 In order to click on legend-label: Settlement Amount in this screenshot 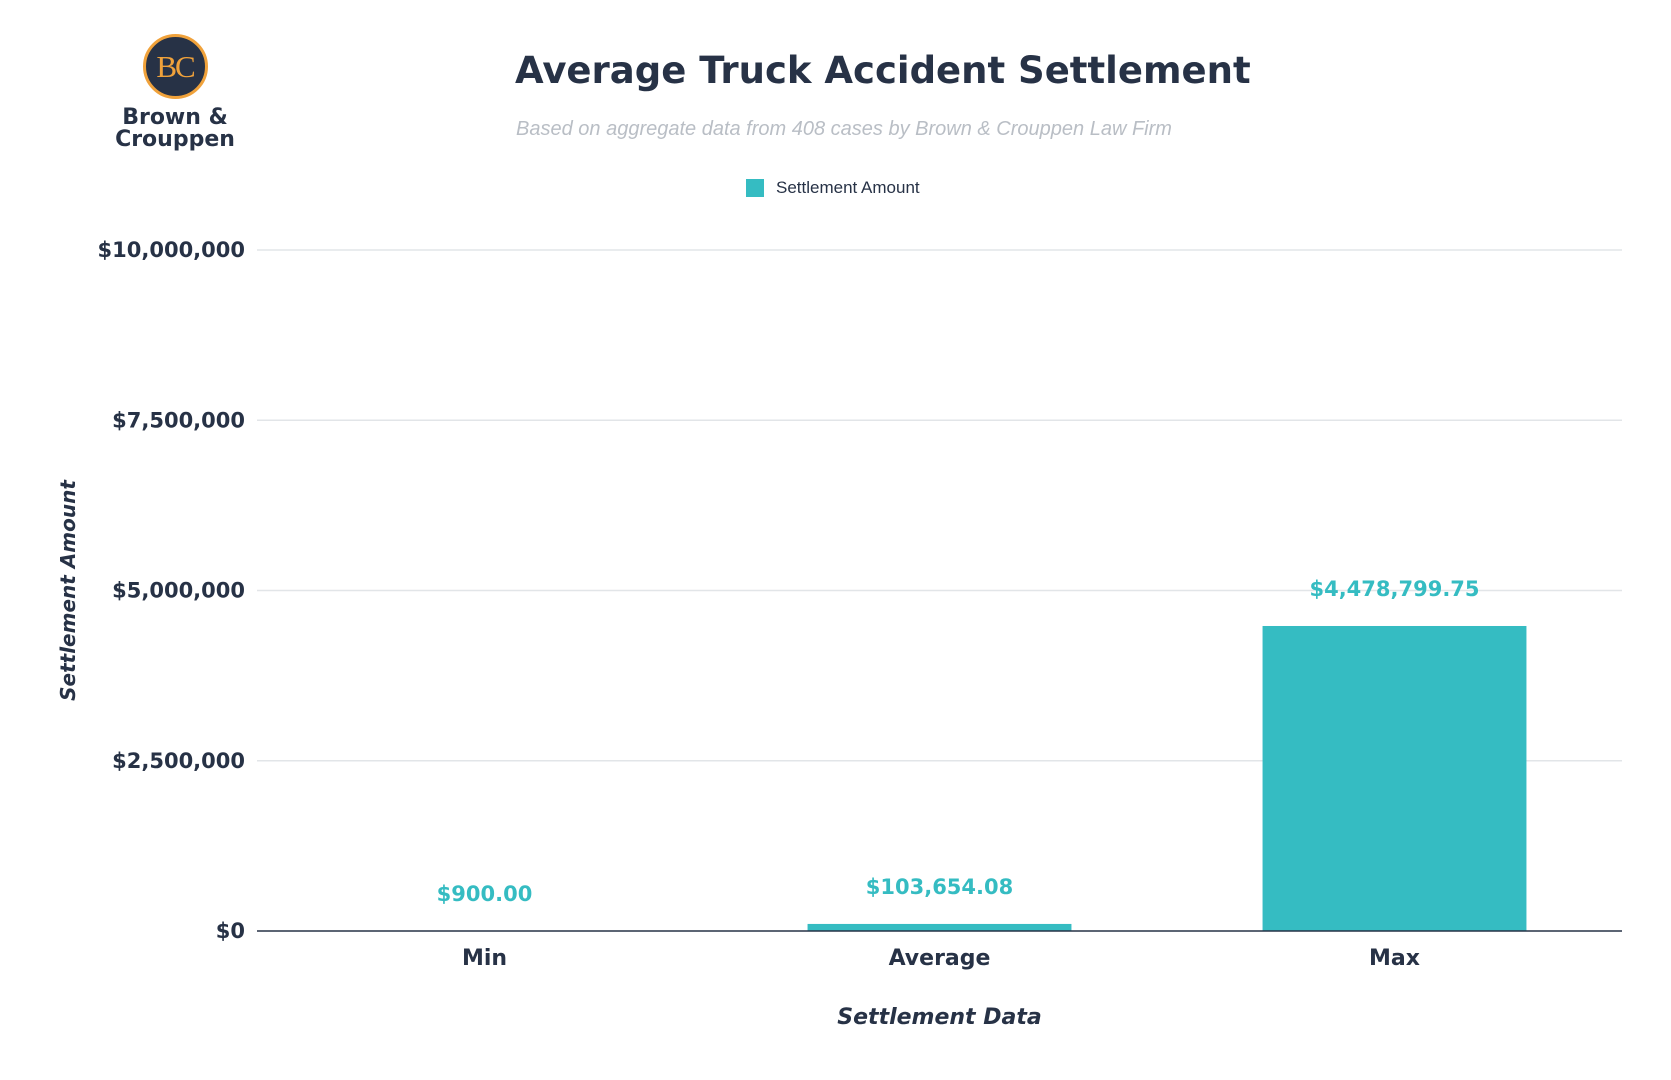, I will do `click(848, 187)`.